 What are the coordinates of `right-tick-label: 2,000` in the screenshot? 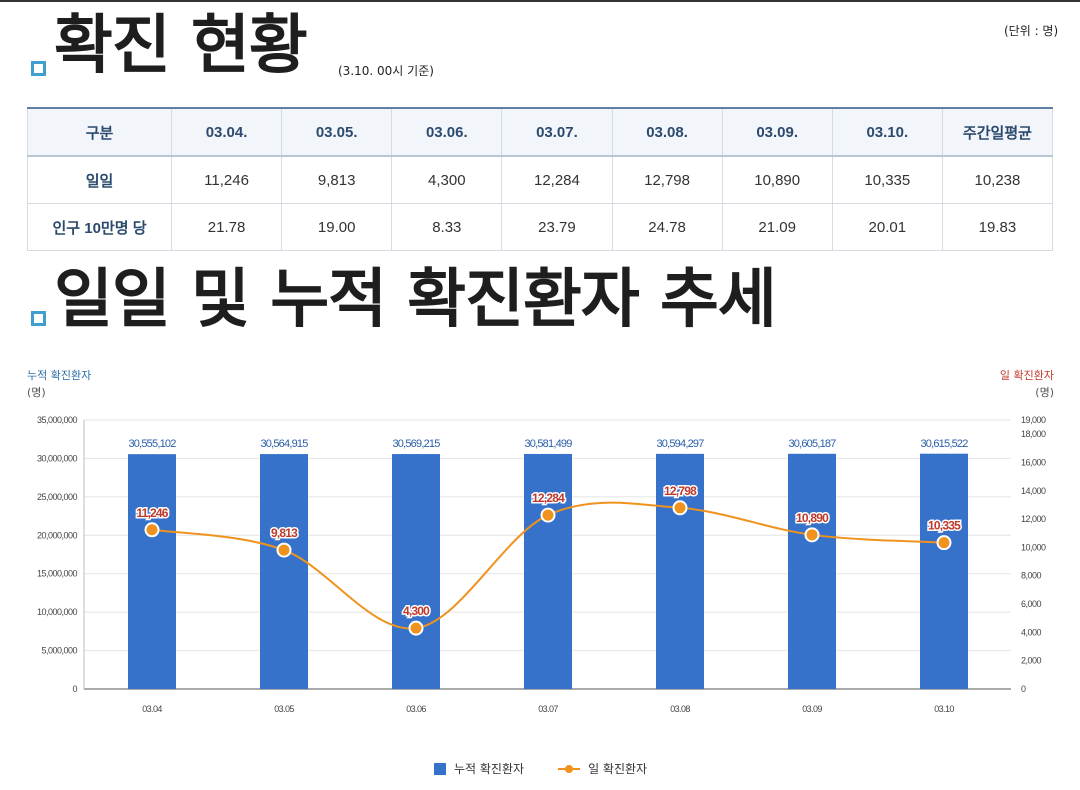 It's located at (1031, 661).